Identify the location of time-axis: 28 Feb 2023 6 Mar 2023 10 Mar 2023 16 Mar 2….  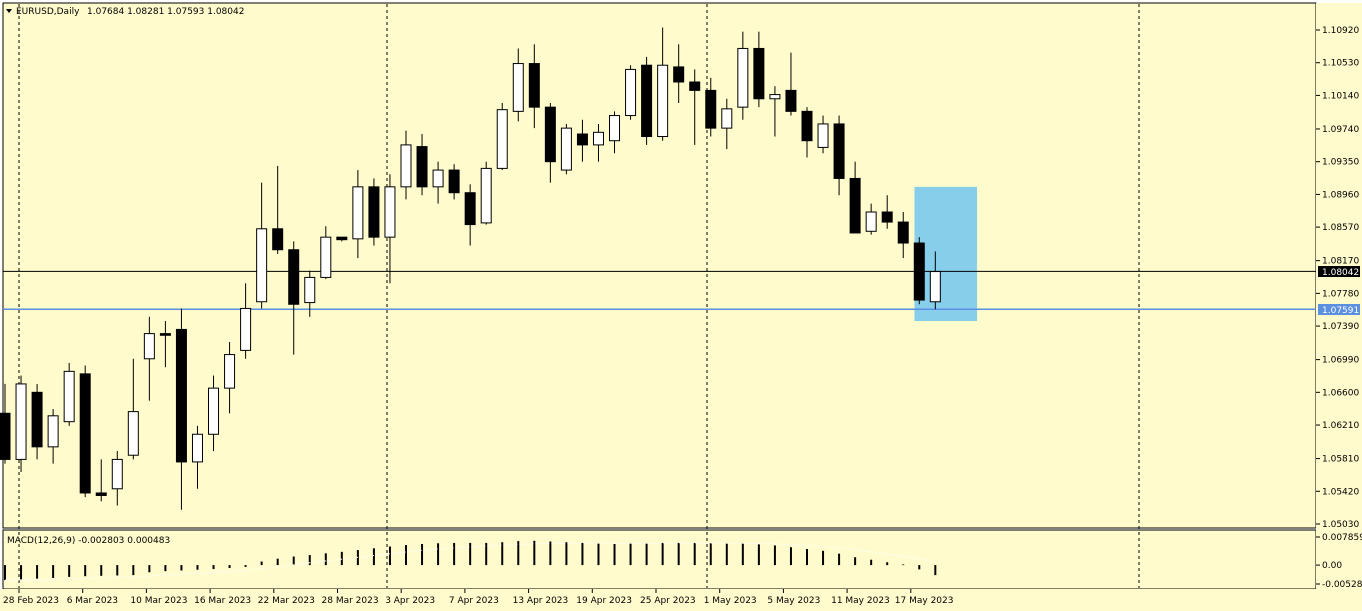
(478, 597).